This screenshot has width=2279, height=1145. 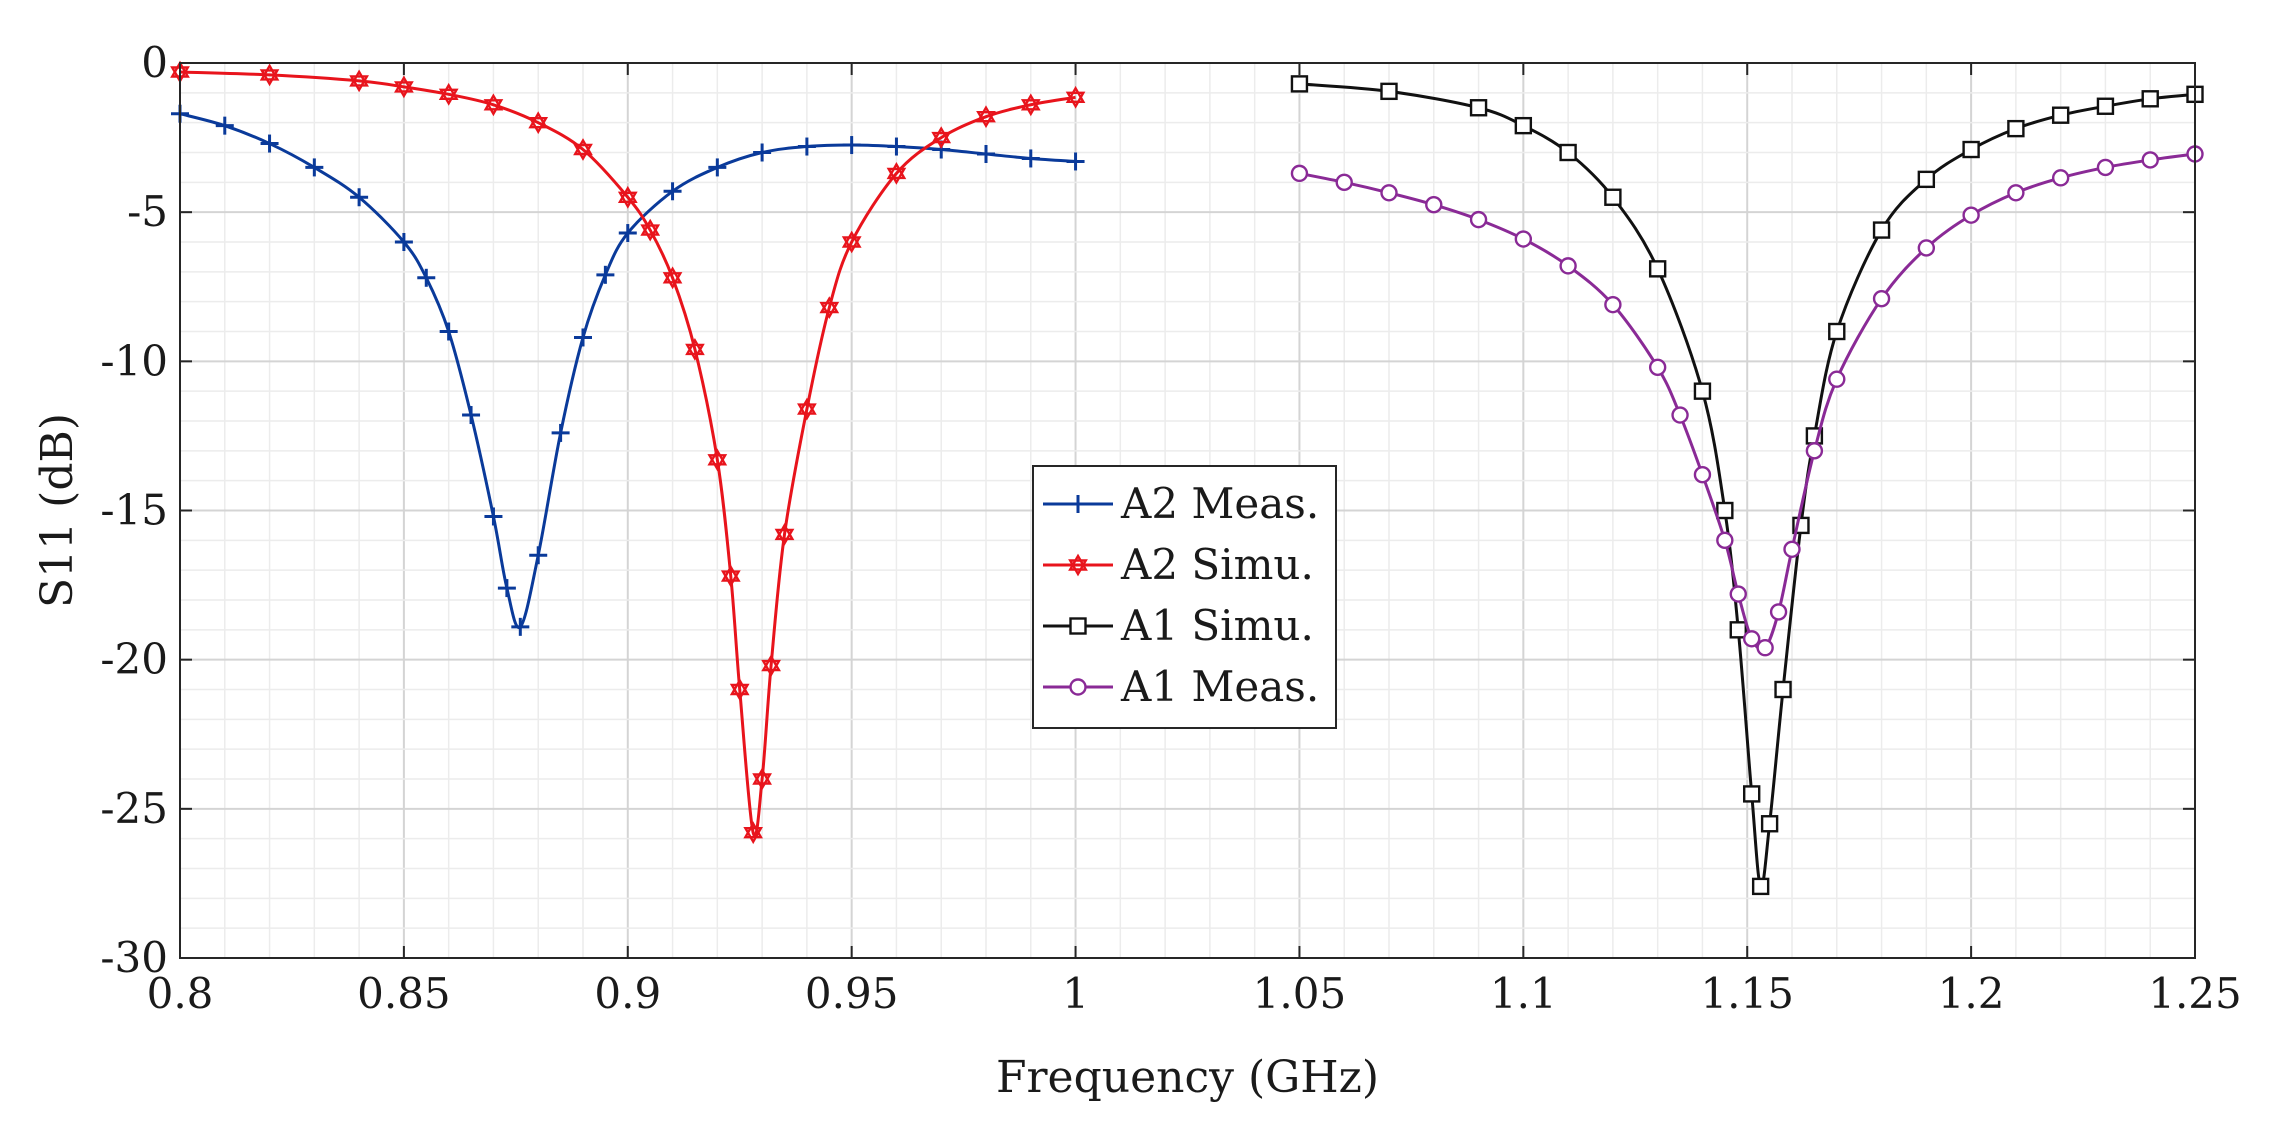 I want to click on legend-marker, so click(x=1078, y=504).